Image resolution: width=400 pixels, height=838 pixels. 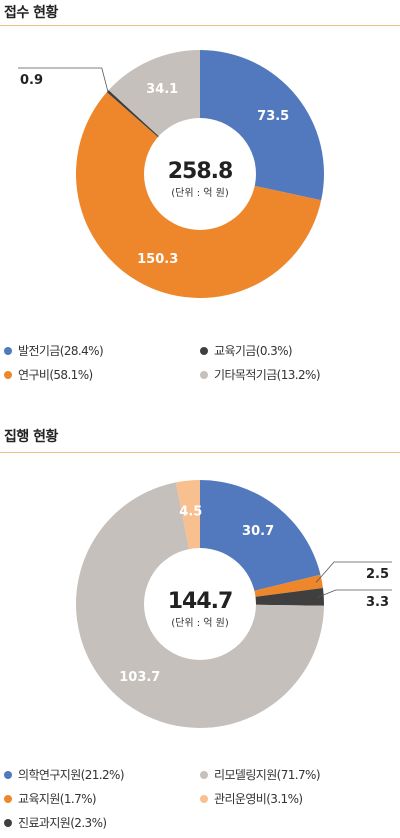 What do you see at coordinates (377, 602) in the screenshot?
I see `slice-callout-label: 3.3` at bounding box center [377, 602].